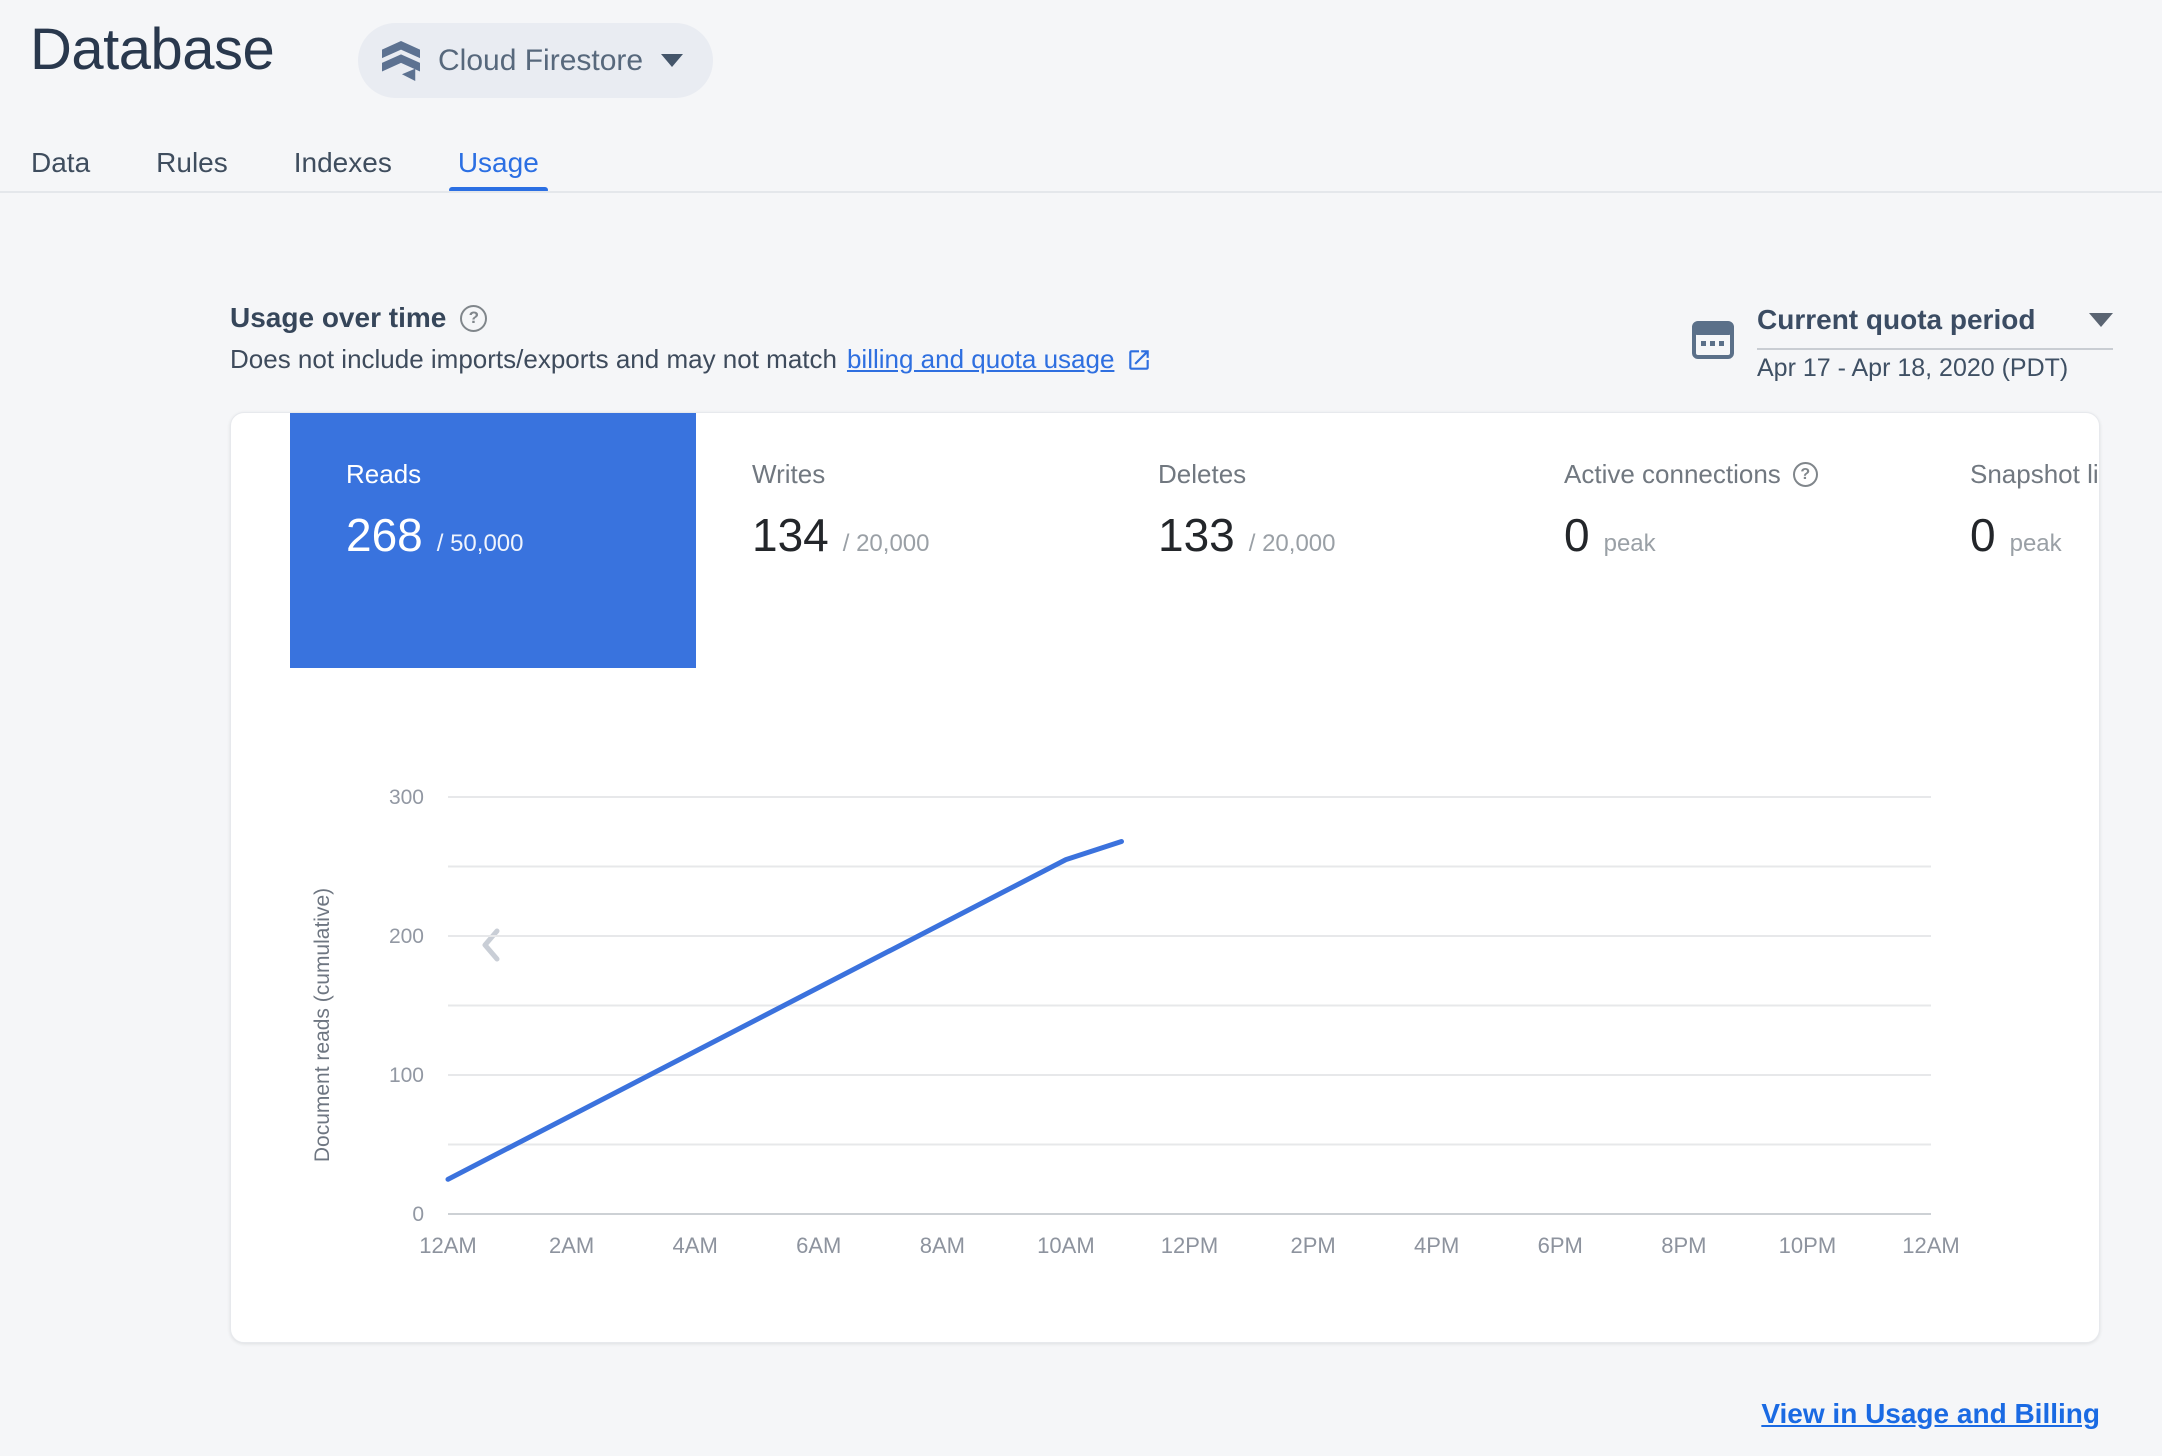  Describe the element at coordinates (571, 1245) in the screenshot. I see `x-axis-tick-label: 2AM` at that location.